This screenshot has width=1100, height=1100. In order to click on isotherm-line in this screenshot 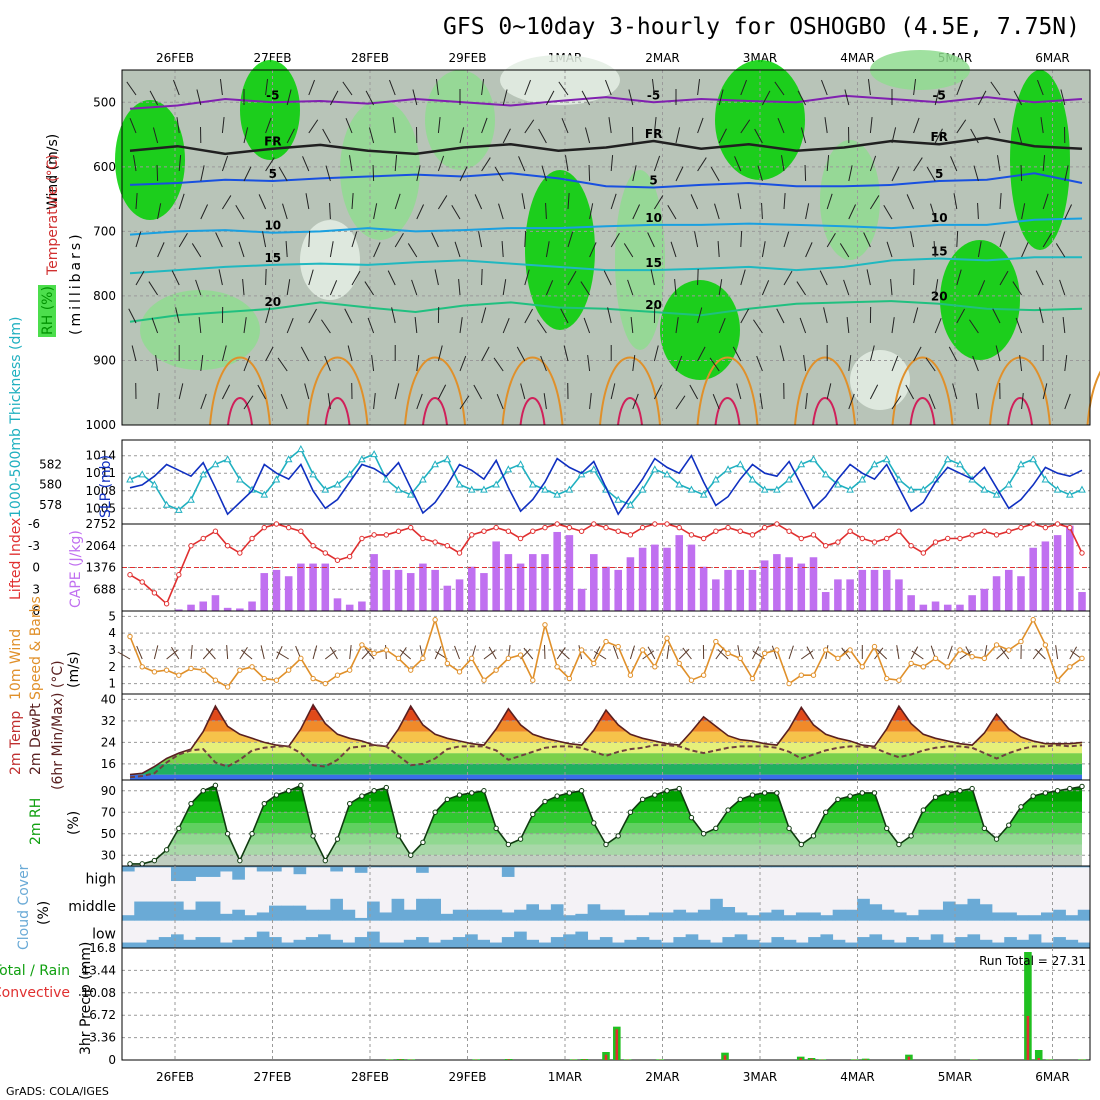, I will do `click(606, 311)`.